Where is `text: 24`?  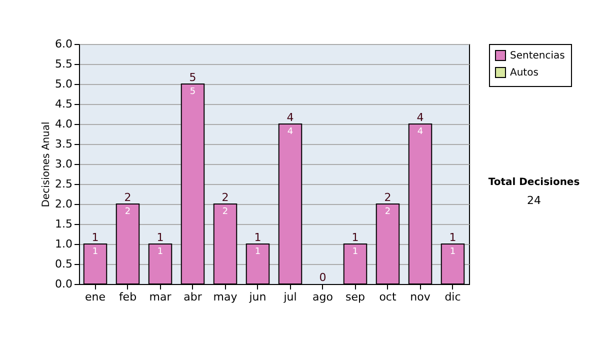 text: 24 is located at coordinates (534, 200).